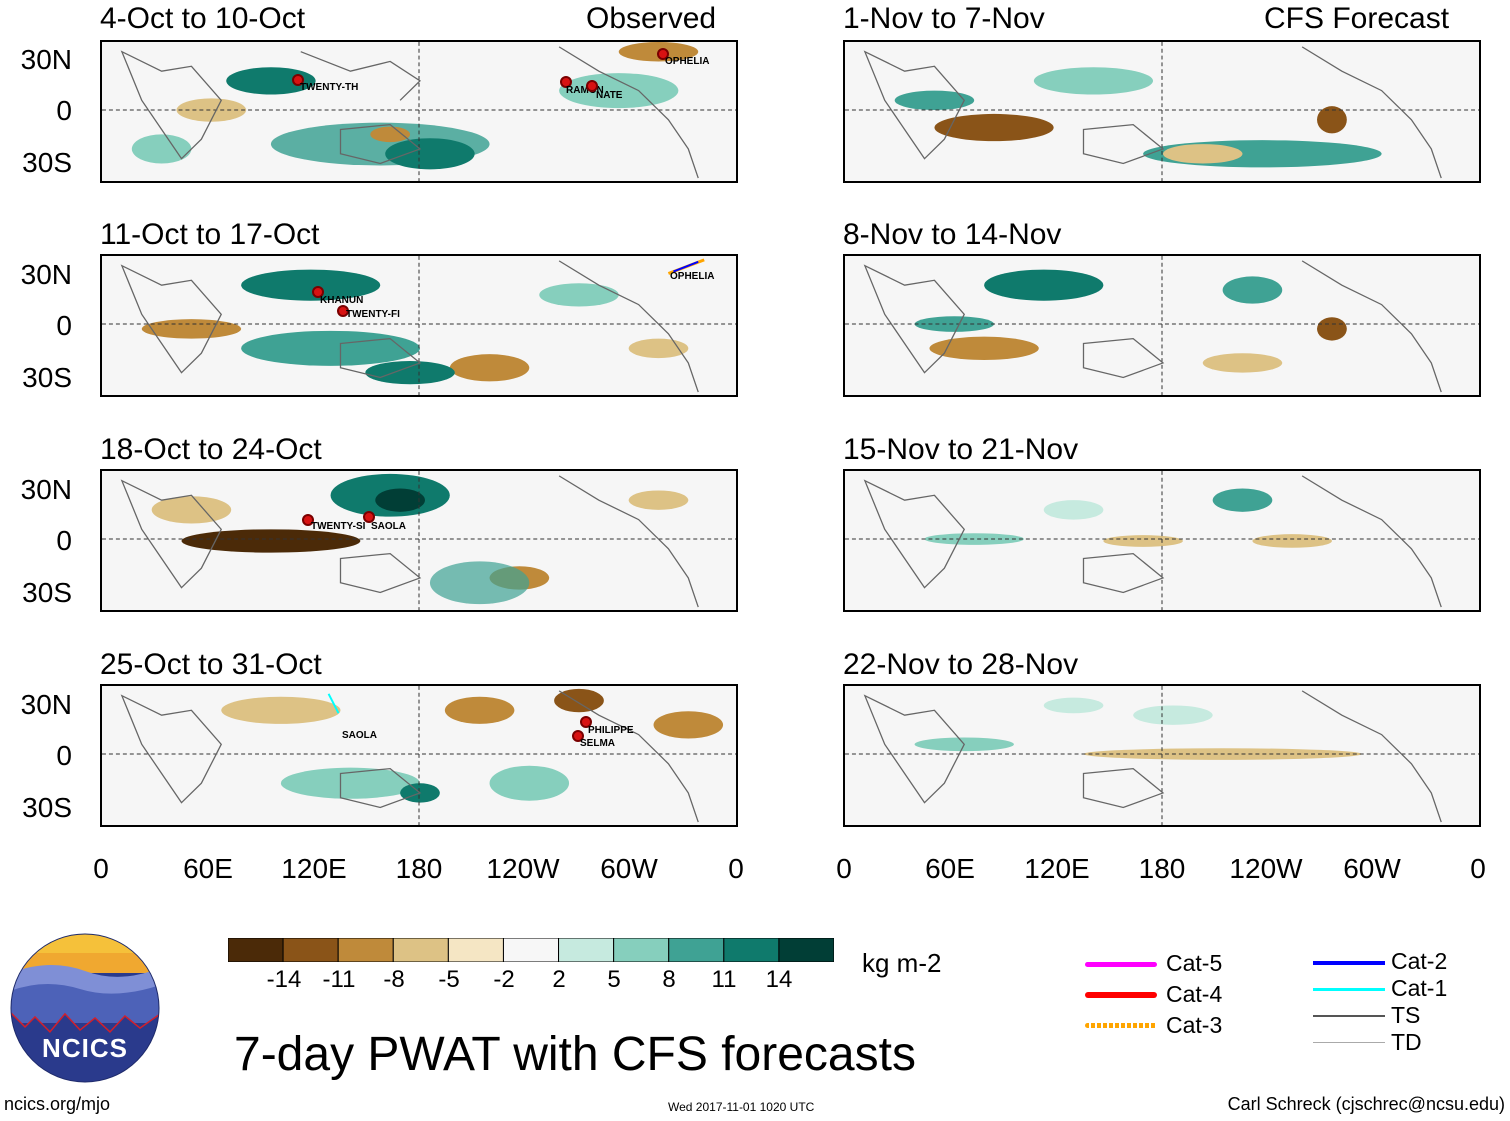  I want to click on colorbar-label: -2, so click(504, 979).